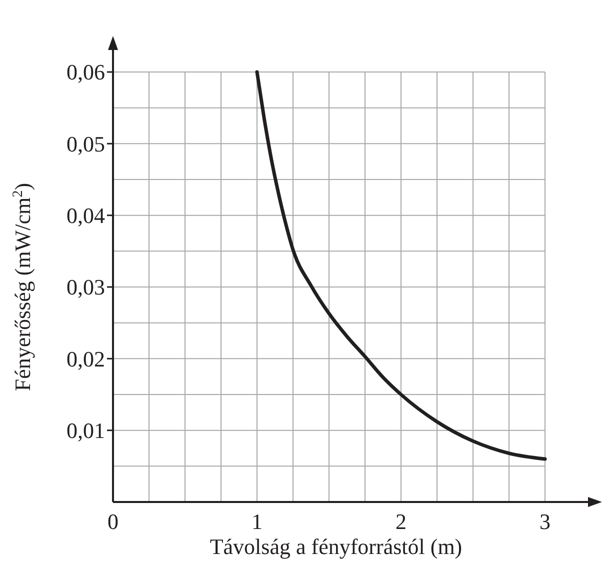  What do you see at coordinates (336, 546) in the screenshot?
I see `x-axis-title: Távolság a fényforrástól (m)` at bounding box center [336, 546].